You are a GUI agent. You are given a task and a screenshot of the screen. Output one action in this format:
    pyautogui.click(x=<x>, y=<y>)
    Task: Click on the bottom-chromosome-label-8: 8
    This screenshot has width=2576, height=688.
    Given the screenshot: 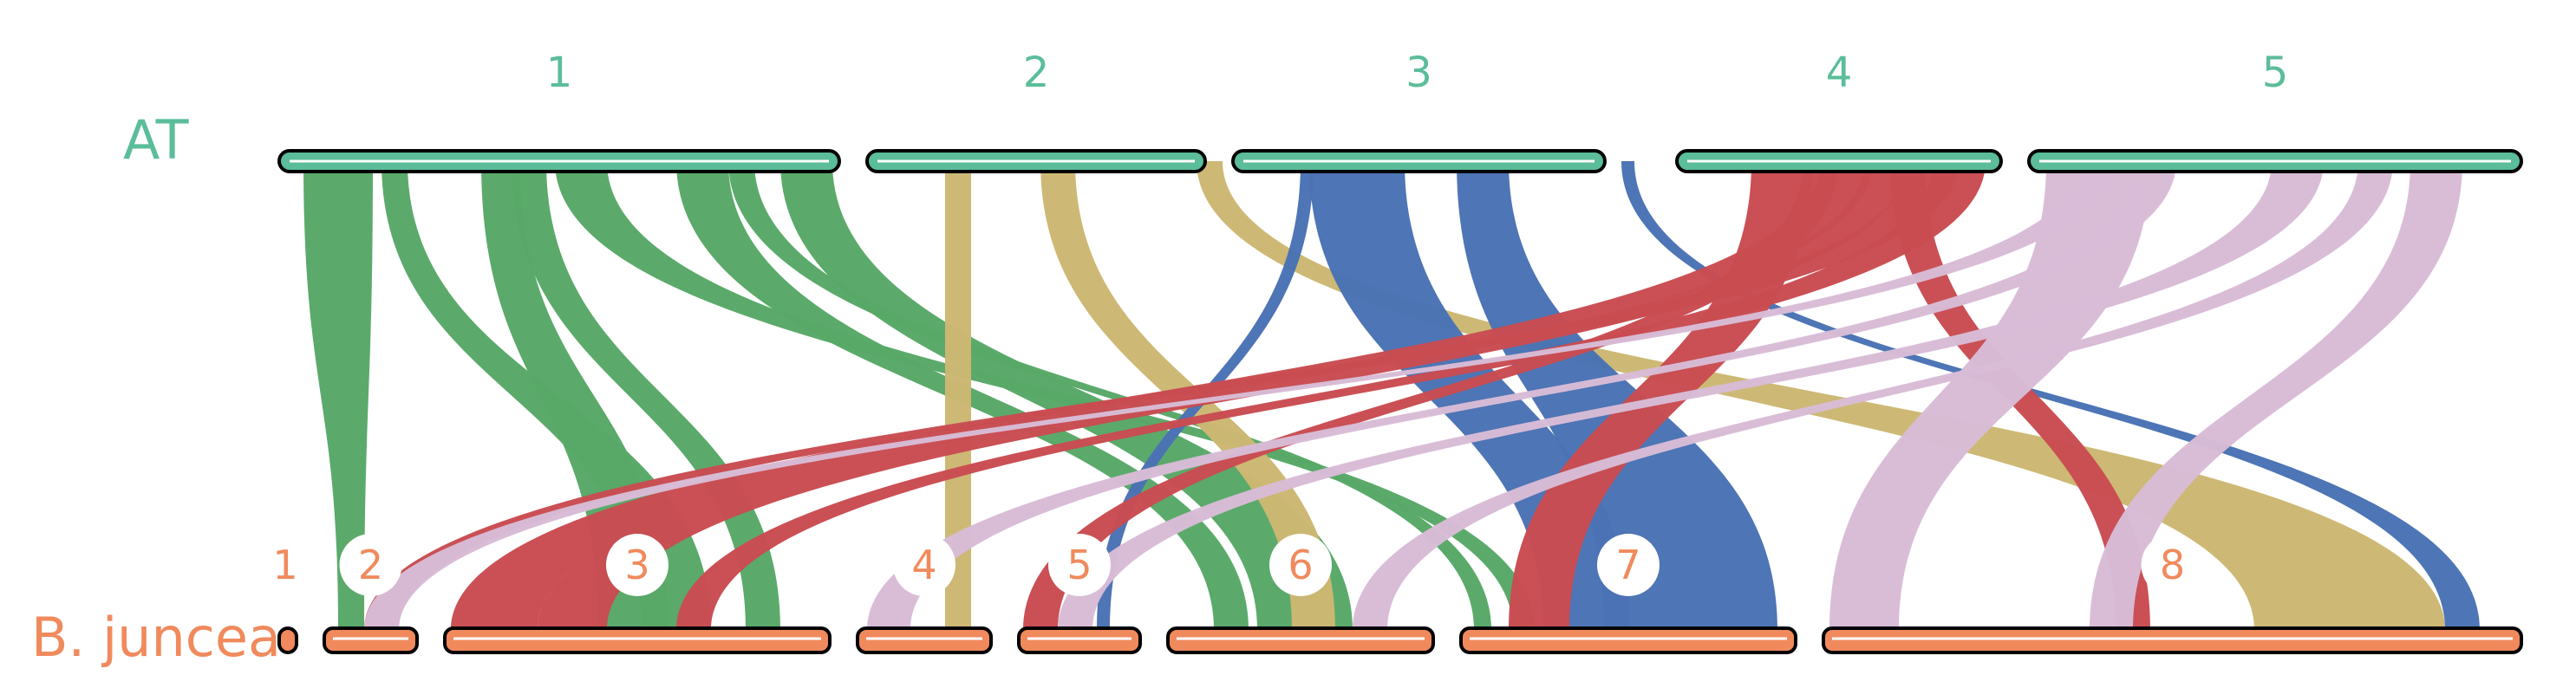 What is the action you would take?
    pyautogui.click(x=2172, y=565)
    